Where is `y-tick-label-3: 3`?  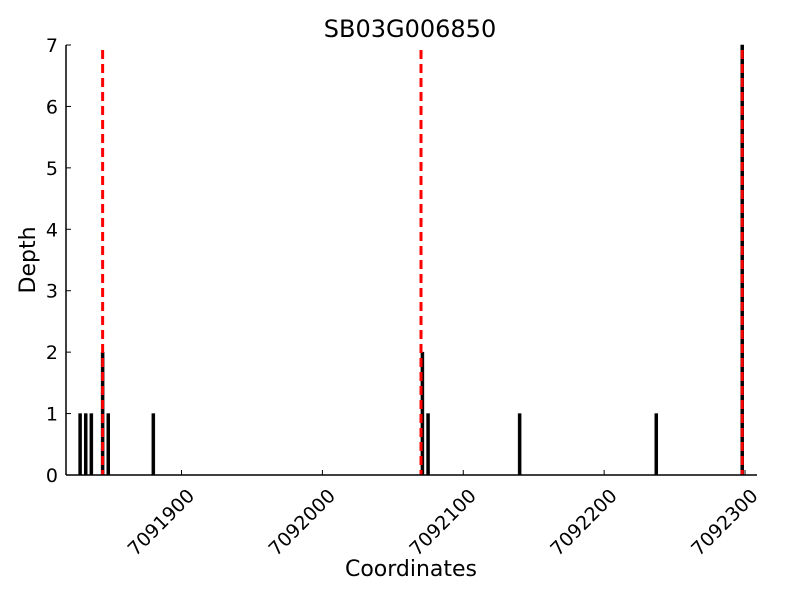 y-tick-label-3: 3 is located at coordinates (52, 292).